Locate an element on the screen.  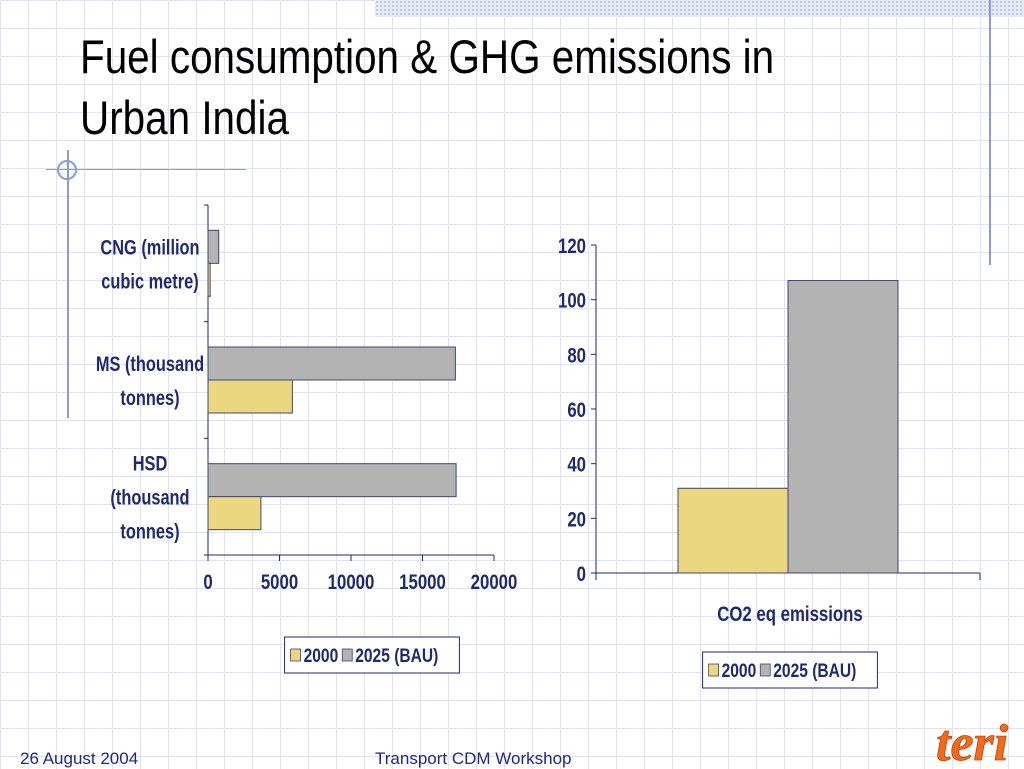
header-pattern-band is located at coordinates (699, 8).